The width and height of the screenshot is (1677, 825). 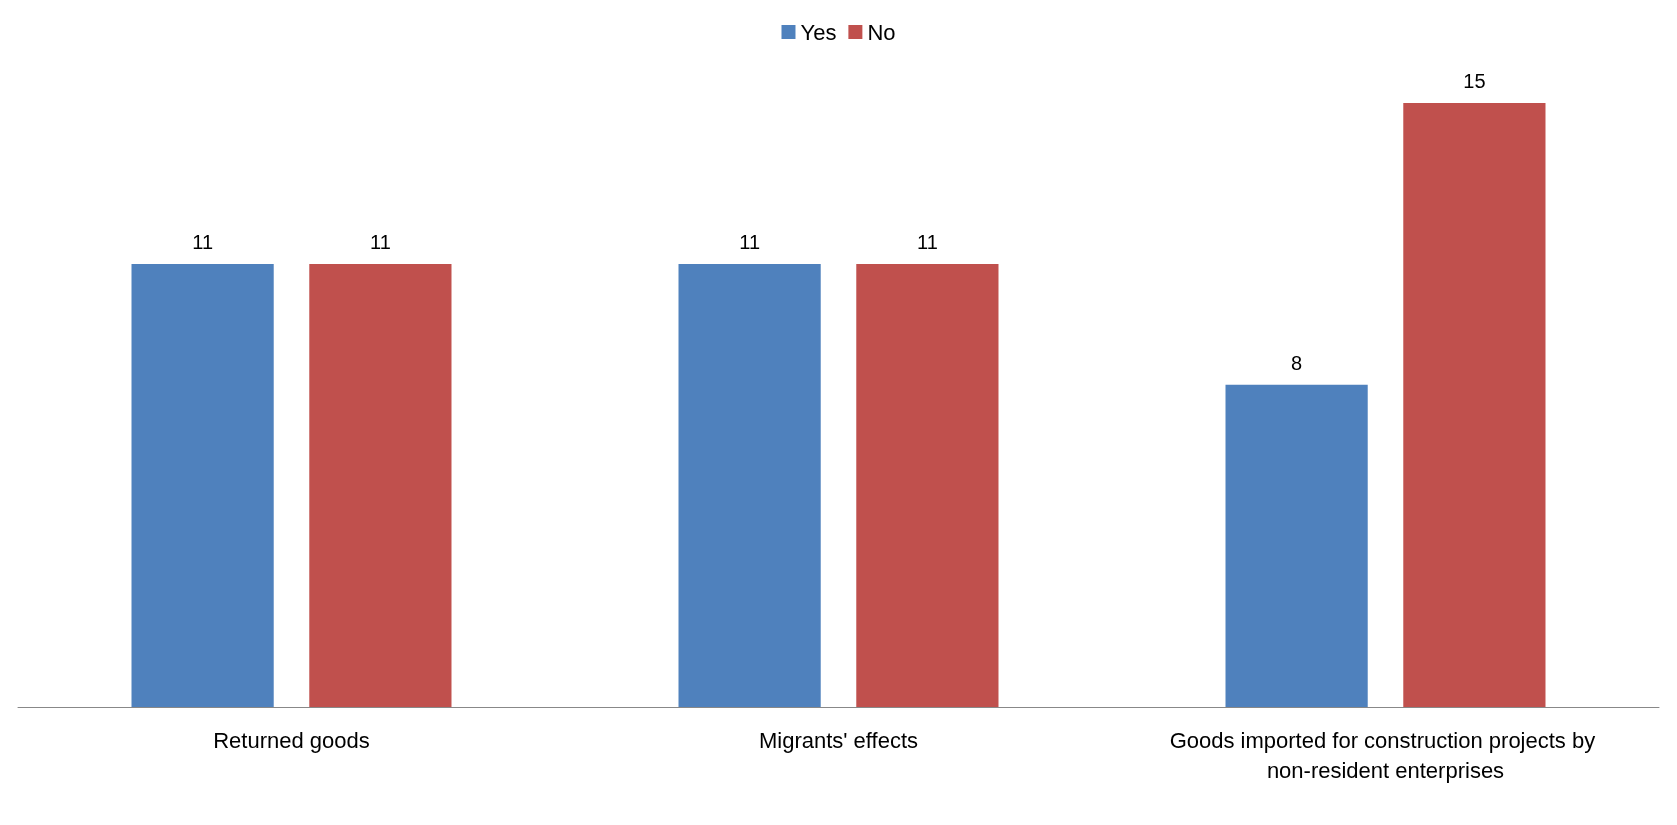 I want to click on legend-label: No, so click(x=881, y=32).